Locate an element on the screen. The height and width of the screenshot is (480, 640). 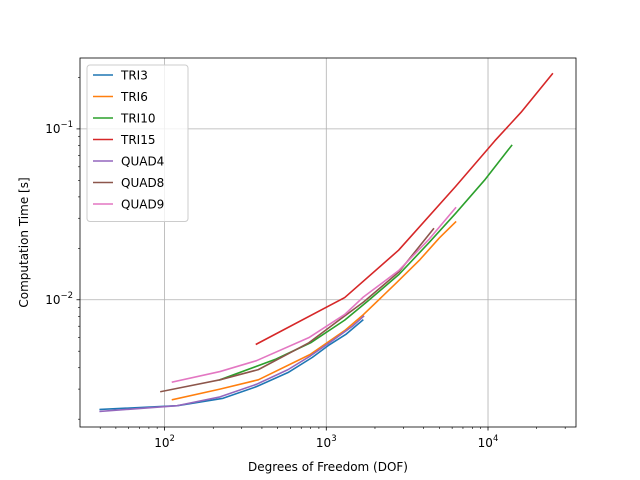
y-tick-label: 10⁻² is located at coordinates (59, 299).